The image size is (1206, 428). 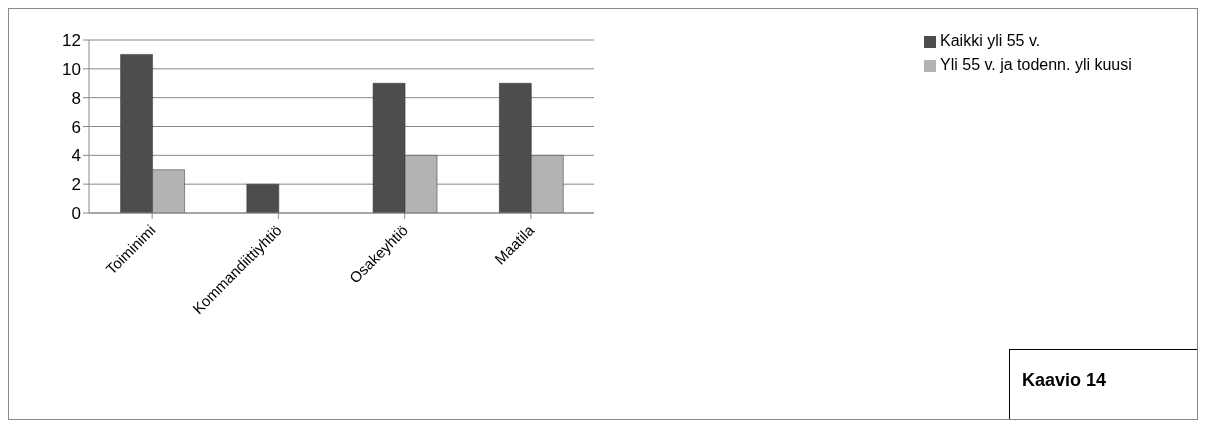 I want to click on legend-label: Kaikki yli 55 v., so click(x=990, y=40).